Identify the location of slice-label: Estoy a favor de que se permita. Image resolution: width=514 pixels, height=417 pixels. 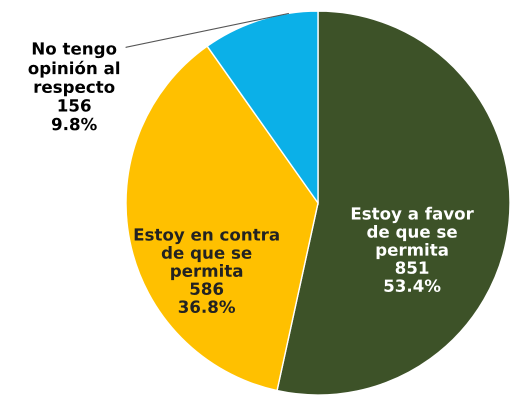
(413, 233).